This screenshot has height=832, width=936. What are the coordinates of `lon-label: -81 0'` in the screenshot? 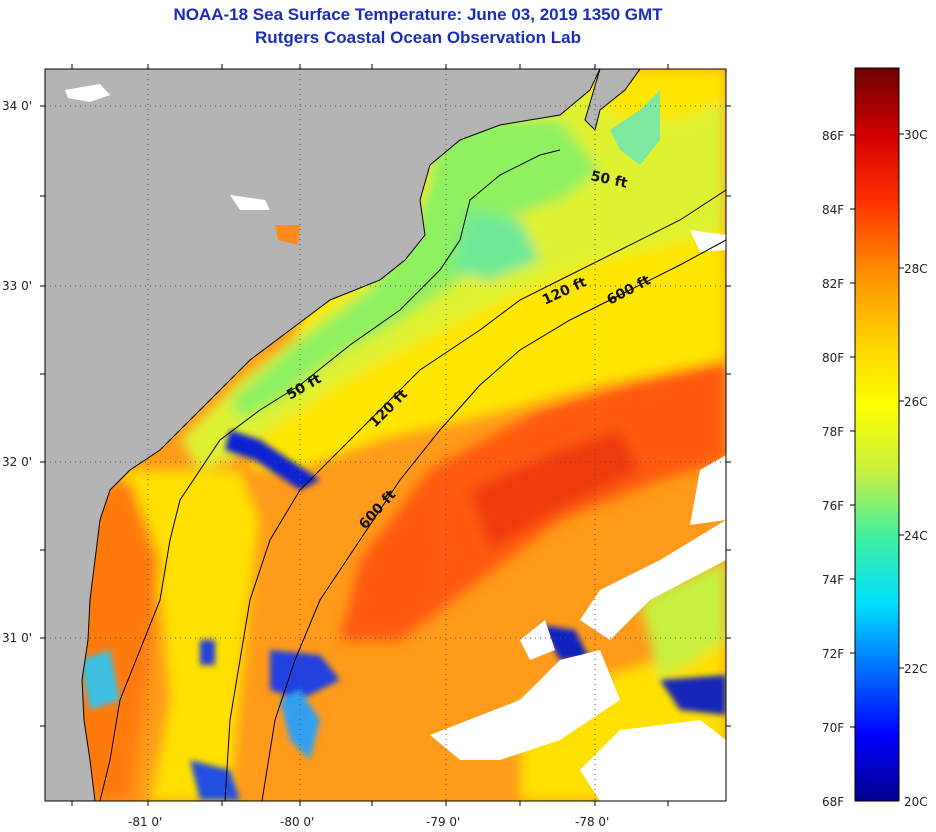 It's located at (145, 822).